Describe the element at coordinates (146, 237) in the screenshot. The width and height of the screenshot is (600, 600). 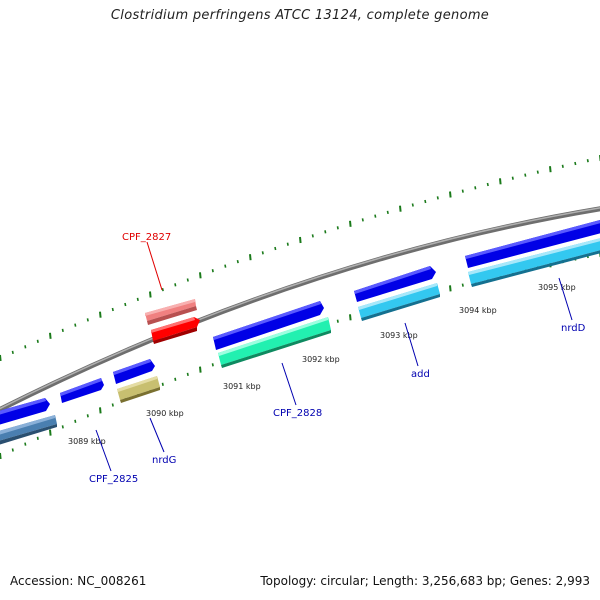
I see `gene-label: CPF_2827` at that location.